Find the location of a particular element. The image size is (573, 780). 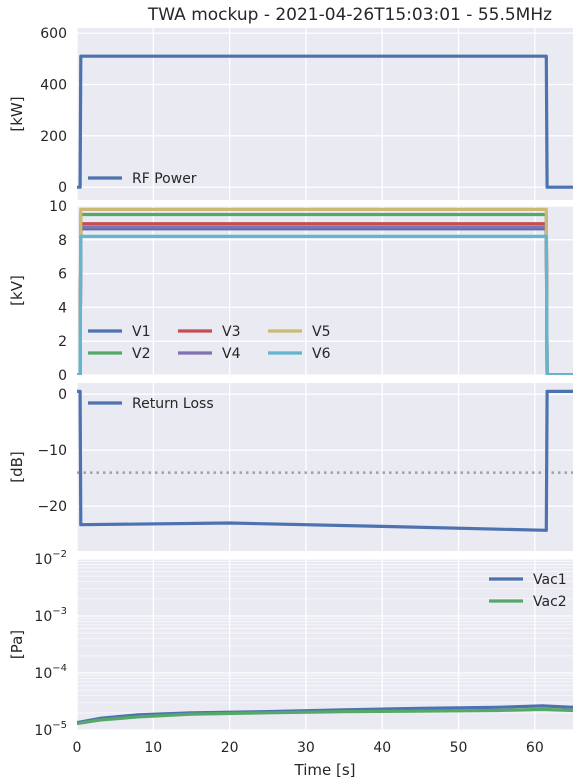

legend-label: V3 is located at coordinates (231, 332).